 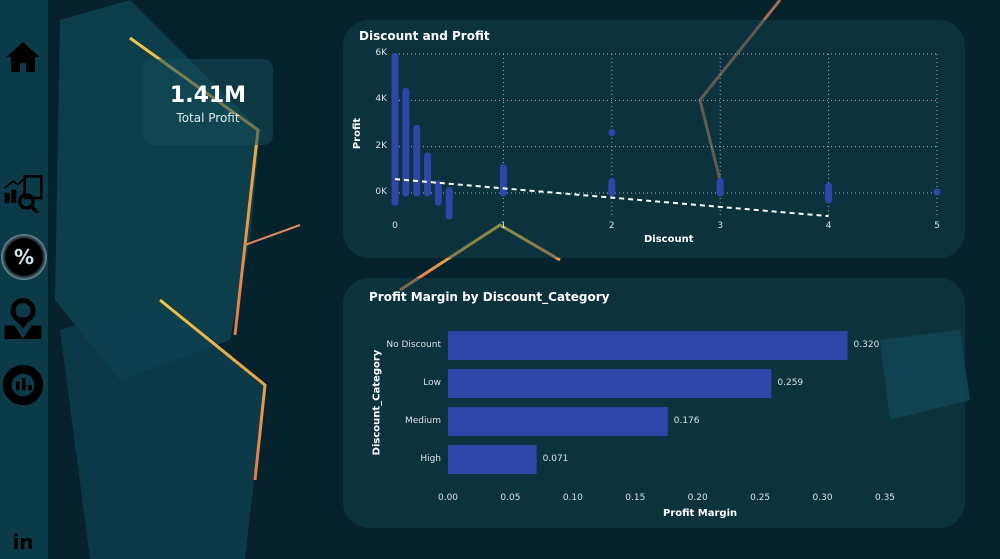 What do you see at coordinates (381, 145) in the screenshot?
I see `scatter-y-tick: 2K` at bounding box center [381, 145].